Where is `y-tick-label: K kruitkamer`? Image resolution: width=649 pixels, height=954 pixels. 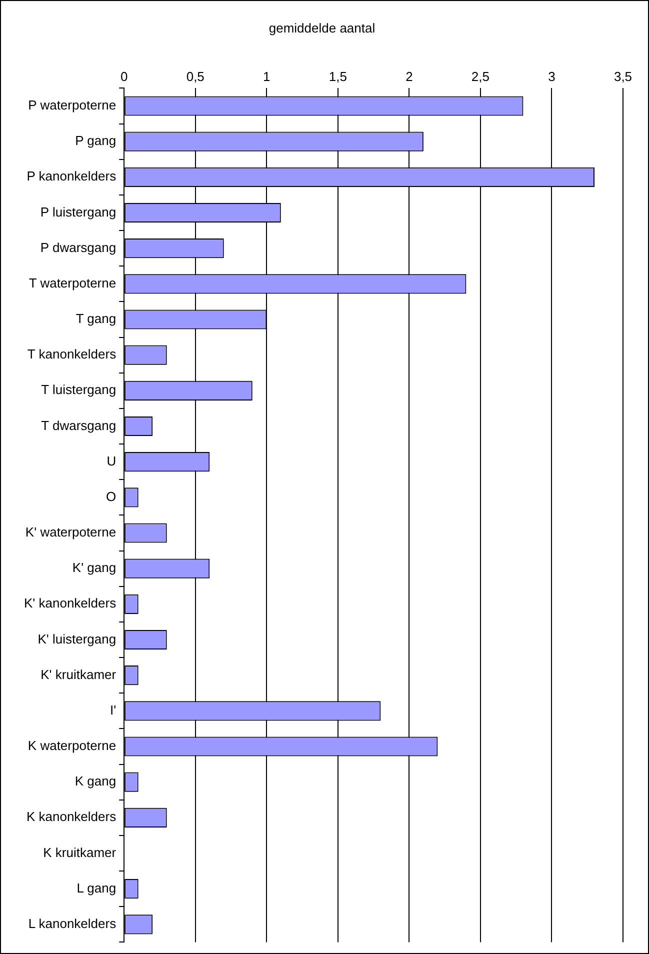 y-tick-label: K kruitkamer is located at coordinates (80, 852).